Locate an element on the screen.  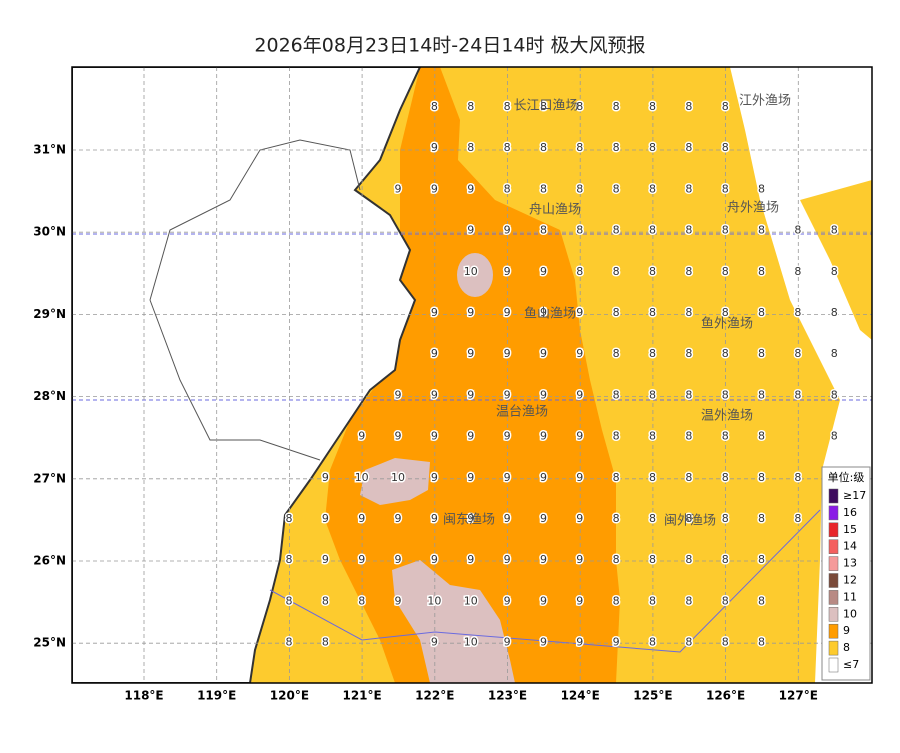
legend-label: 14 is located at coordinates (850, 546).